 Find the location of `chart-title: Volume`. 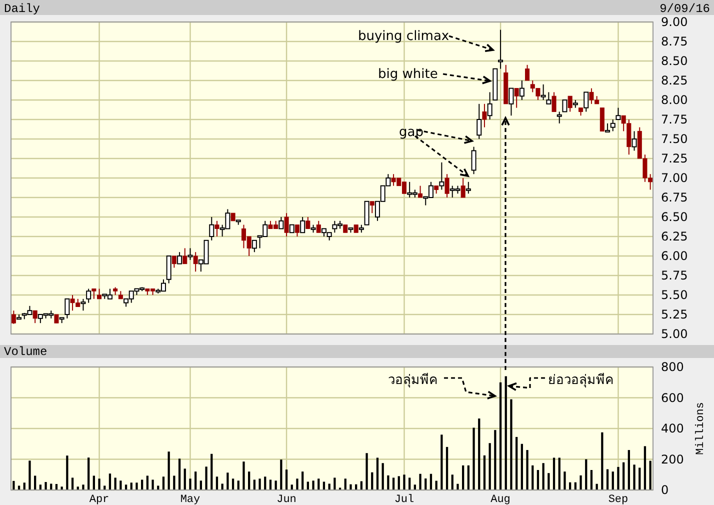

chart-title: Volume is located at coordinates (26, 352).